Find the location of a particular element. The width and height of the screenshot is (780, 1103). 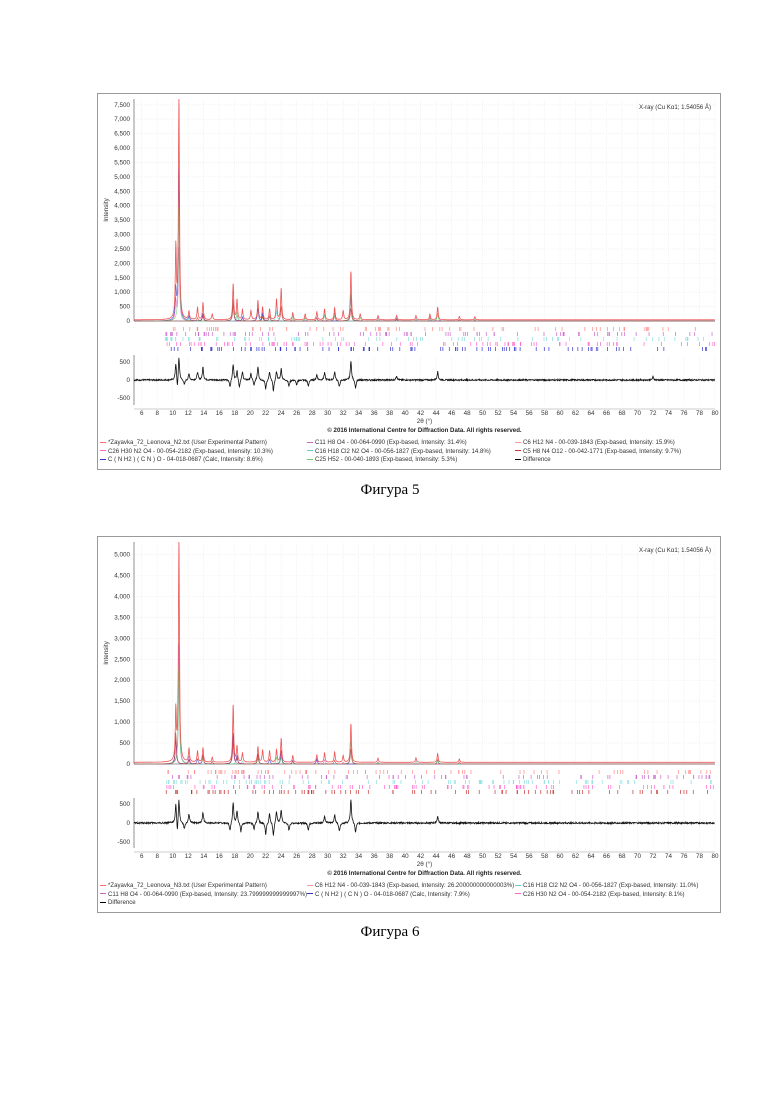

x-tick-label: 34 is located at coordinates (359, 413).